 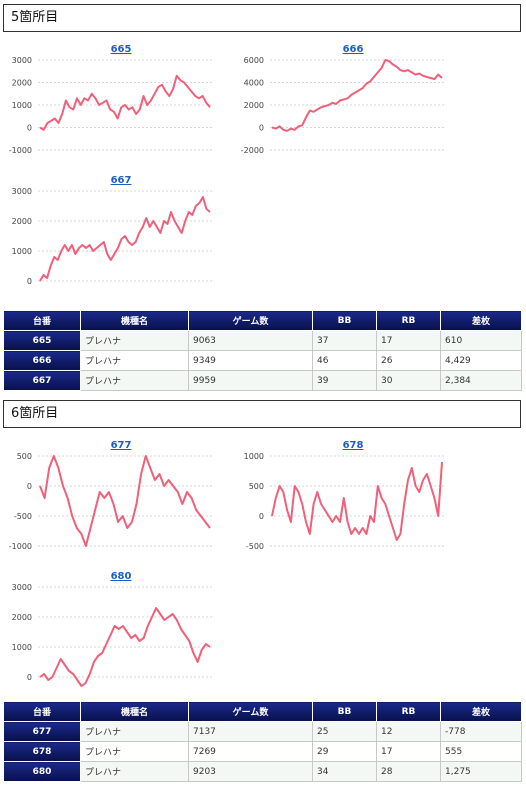 I want to click on graph-666: 666 -2000 0 2000 4000 6000, so click(x=342, y=99).